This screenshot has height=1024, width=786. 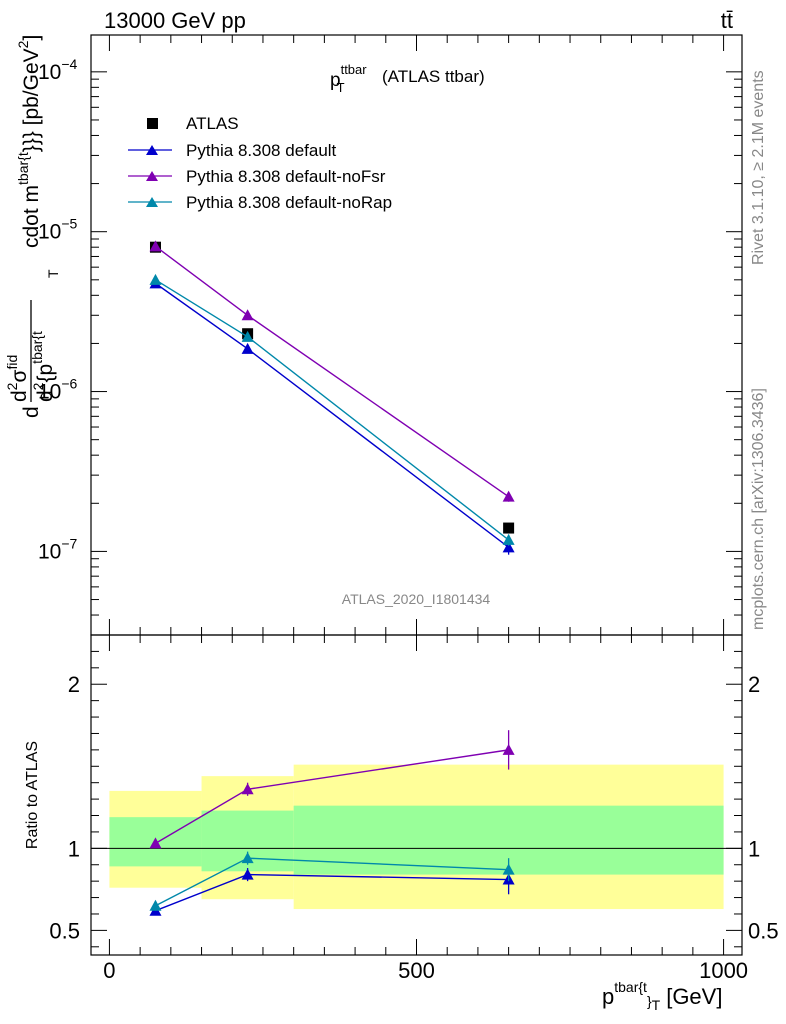 I want to click on plot-title: pttbar T, so click(x=348, y=78).